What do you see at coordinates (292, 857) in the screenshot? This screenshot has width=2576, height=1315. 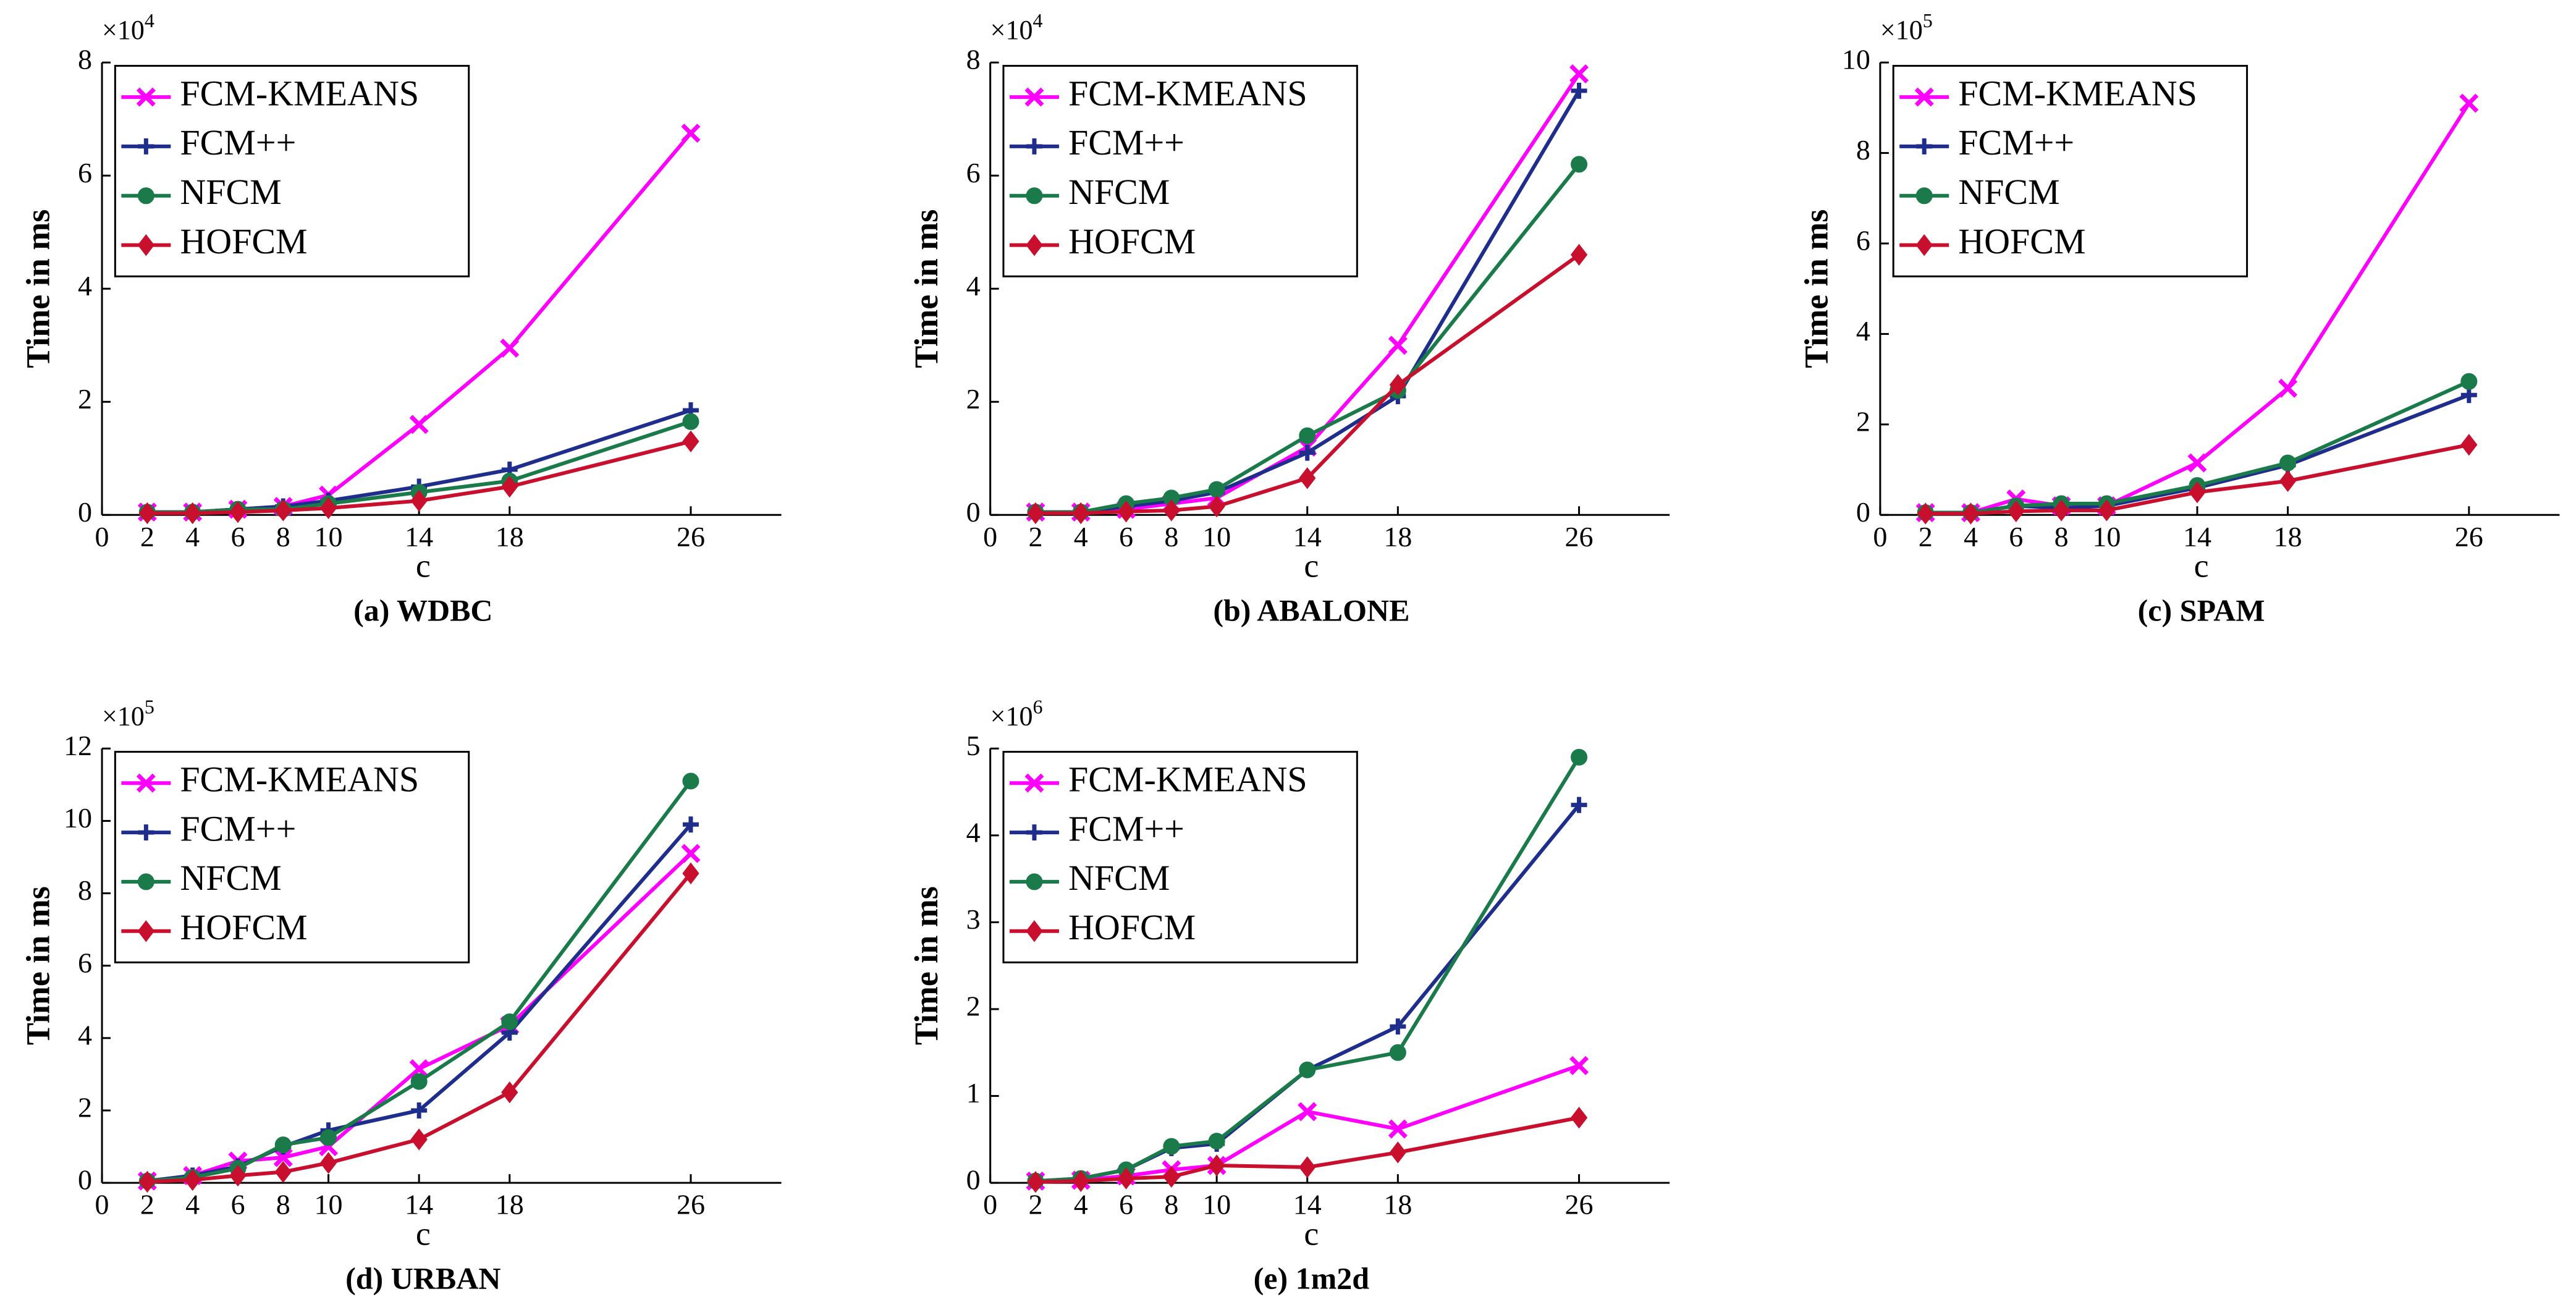 I see `legend-box` at bounding box center [292, 857].